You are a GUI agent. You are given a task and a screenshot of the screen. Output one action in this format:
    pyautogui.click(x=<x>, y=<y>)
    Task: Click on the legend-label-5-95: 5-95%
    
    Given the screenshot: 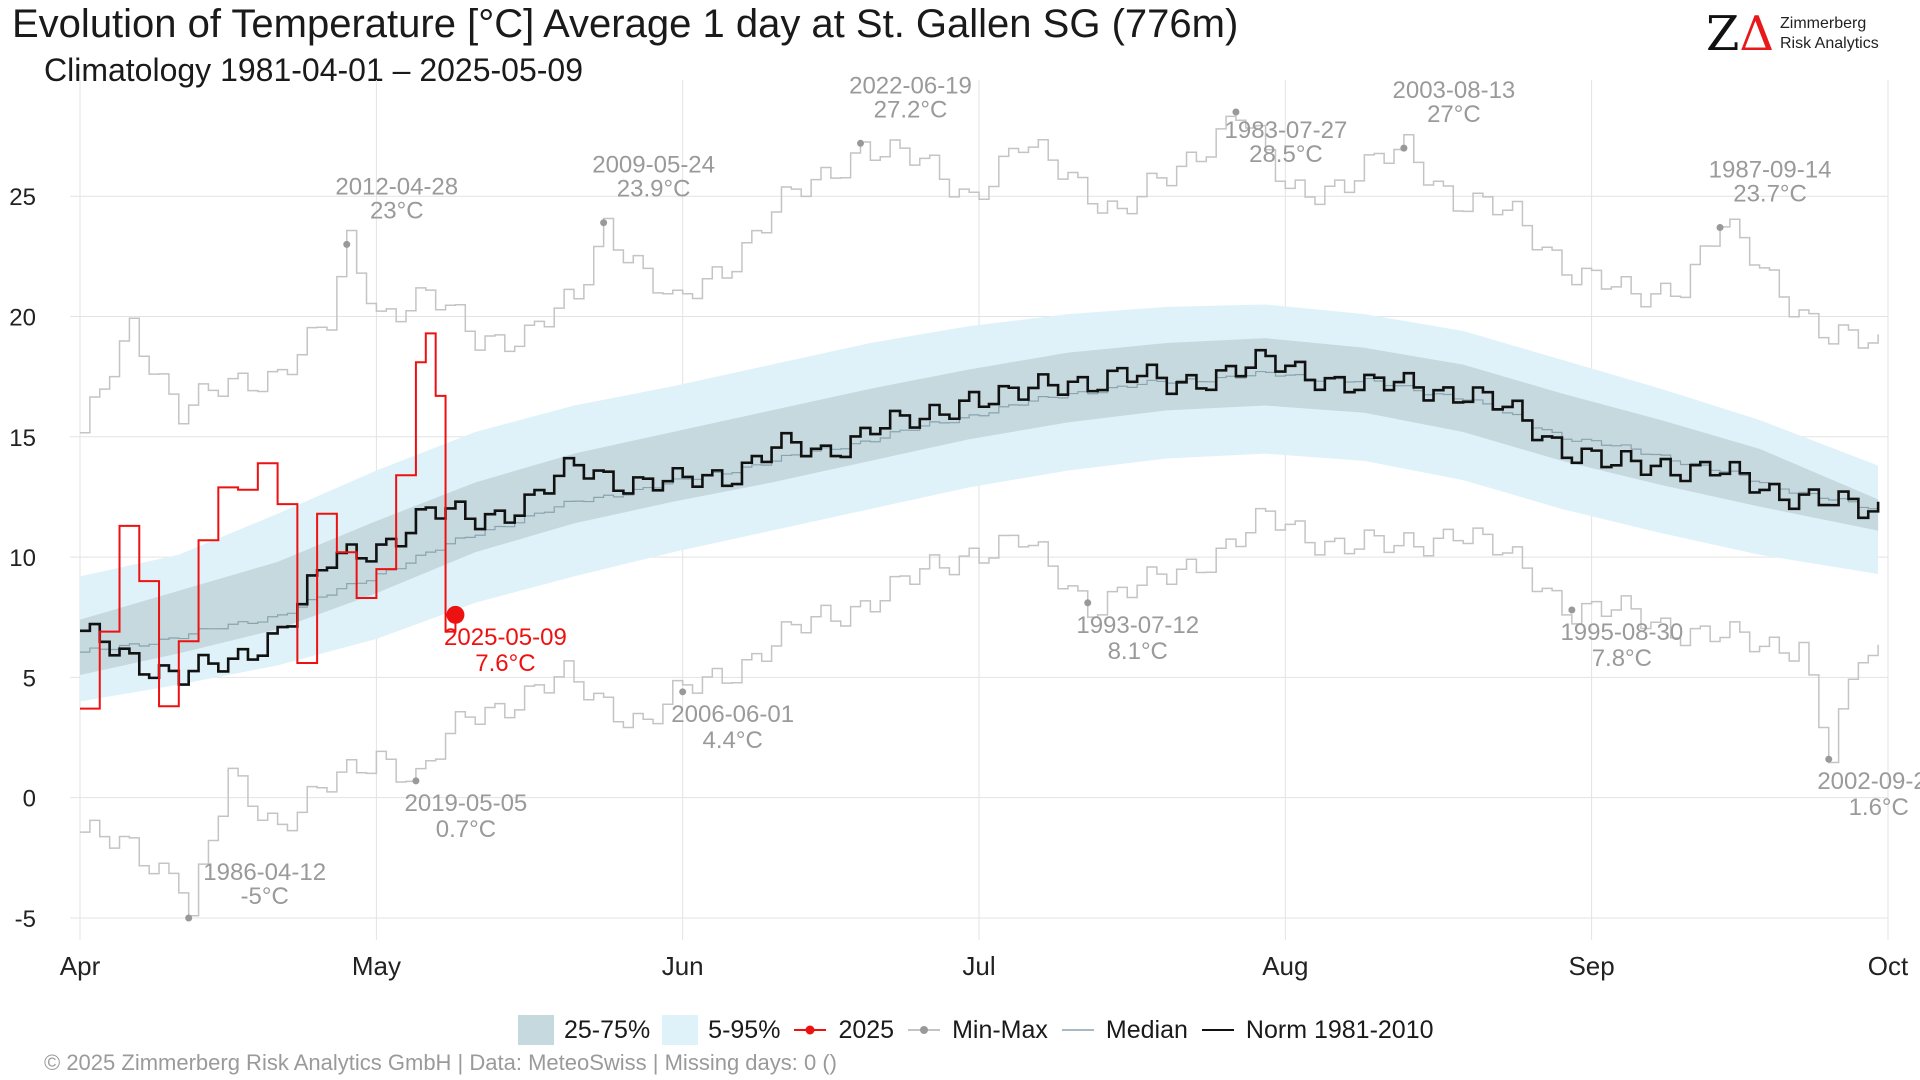 What is the action you would take?
    pyautogui.click(x=744, y=1029)
    